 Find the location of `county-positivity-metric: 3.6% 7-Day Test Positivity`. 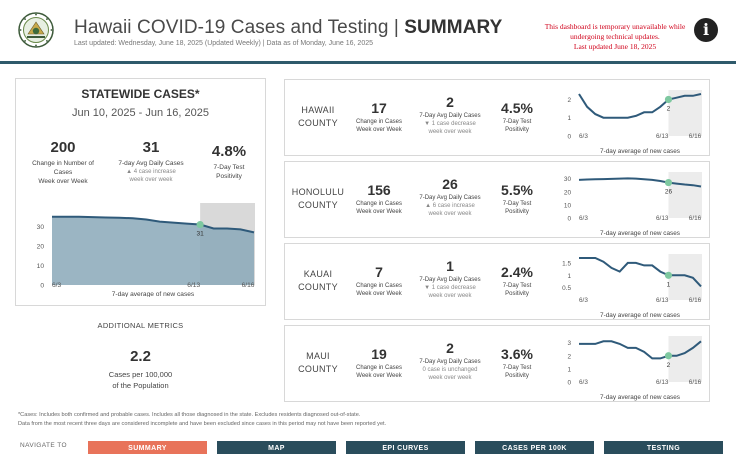

county-positivity-metric: 3.6% 7-Day Test Positivity is located at coordinates (517, 362).